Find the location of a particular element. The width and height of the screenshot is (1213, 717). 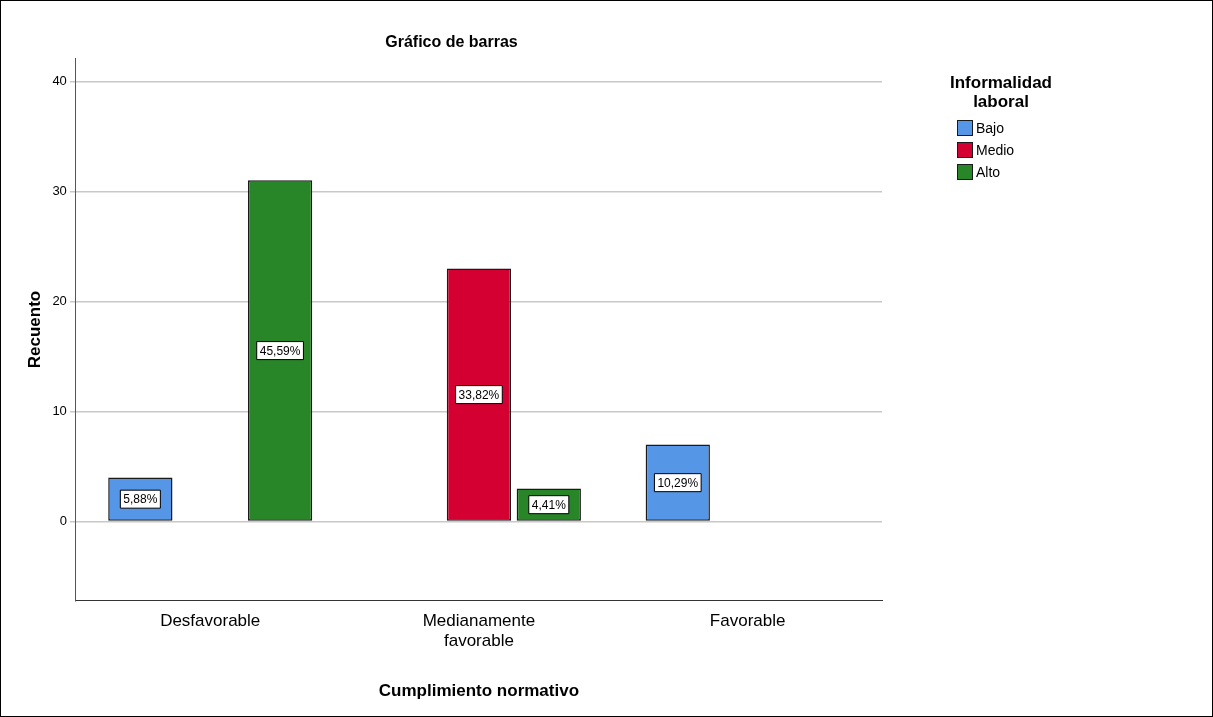

annotation: 45,59% is located at coordinates (280, 350).